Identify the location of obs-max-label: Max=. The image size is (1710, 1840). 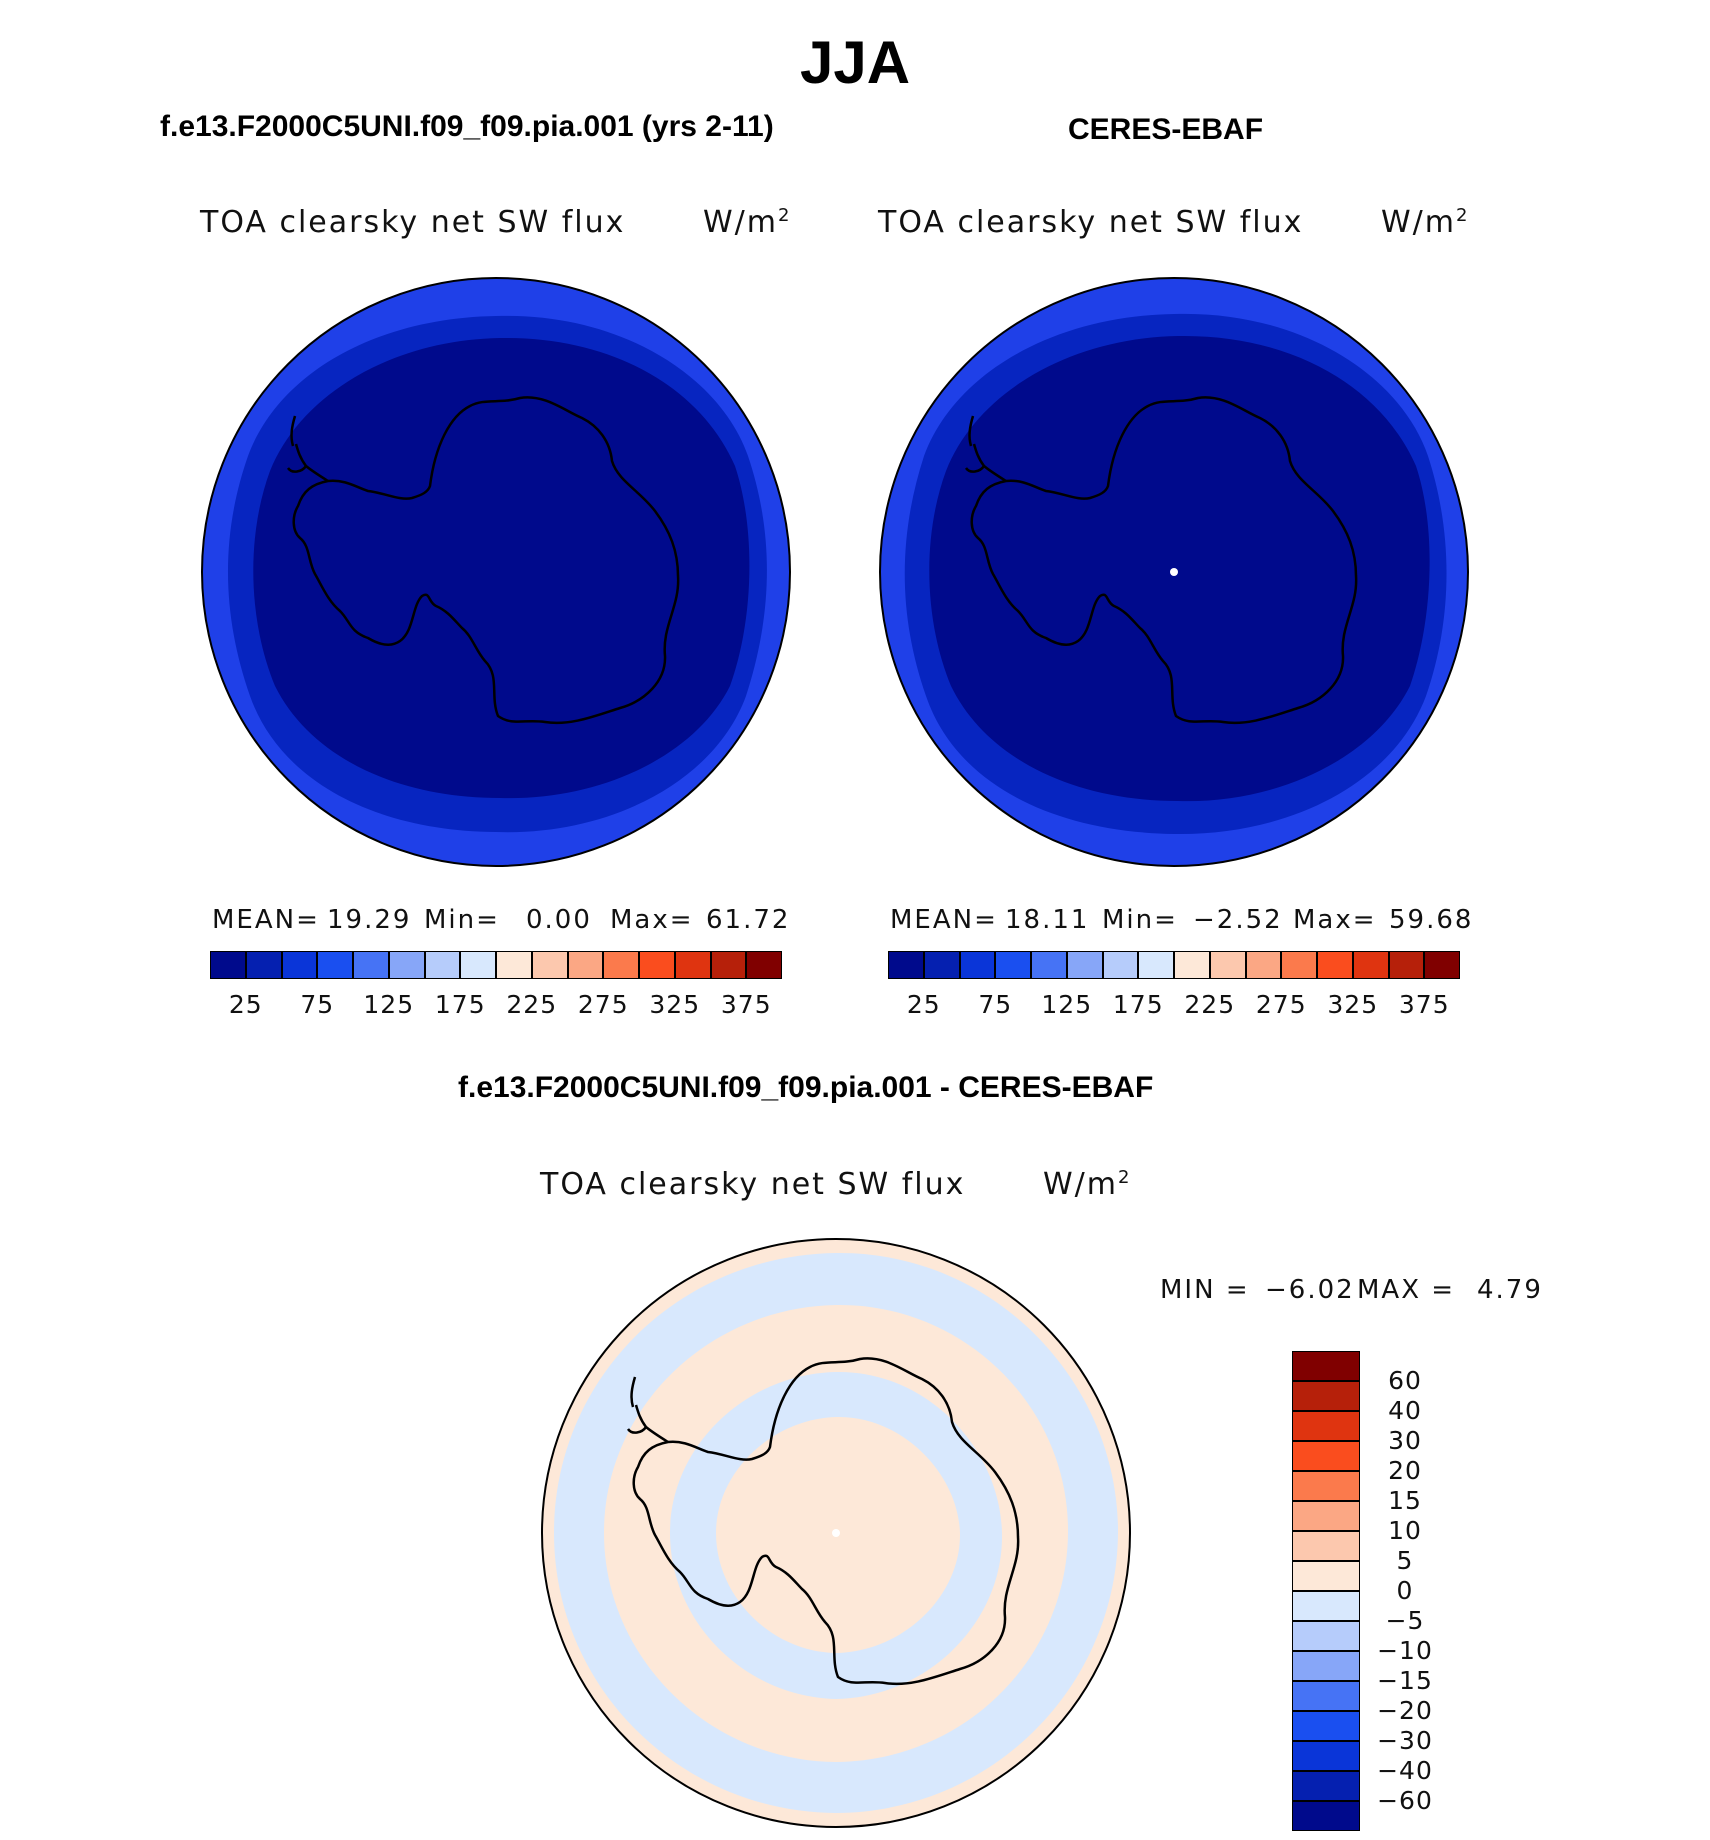
(1335, 920).